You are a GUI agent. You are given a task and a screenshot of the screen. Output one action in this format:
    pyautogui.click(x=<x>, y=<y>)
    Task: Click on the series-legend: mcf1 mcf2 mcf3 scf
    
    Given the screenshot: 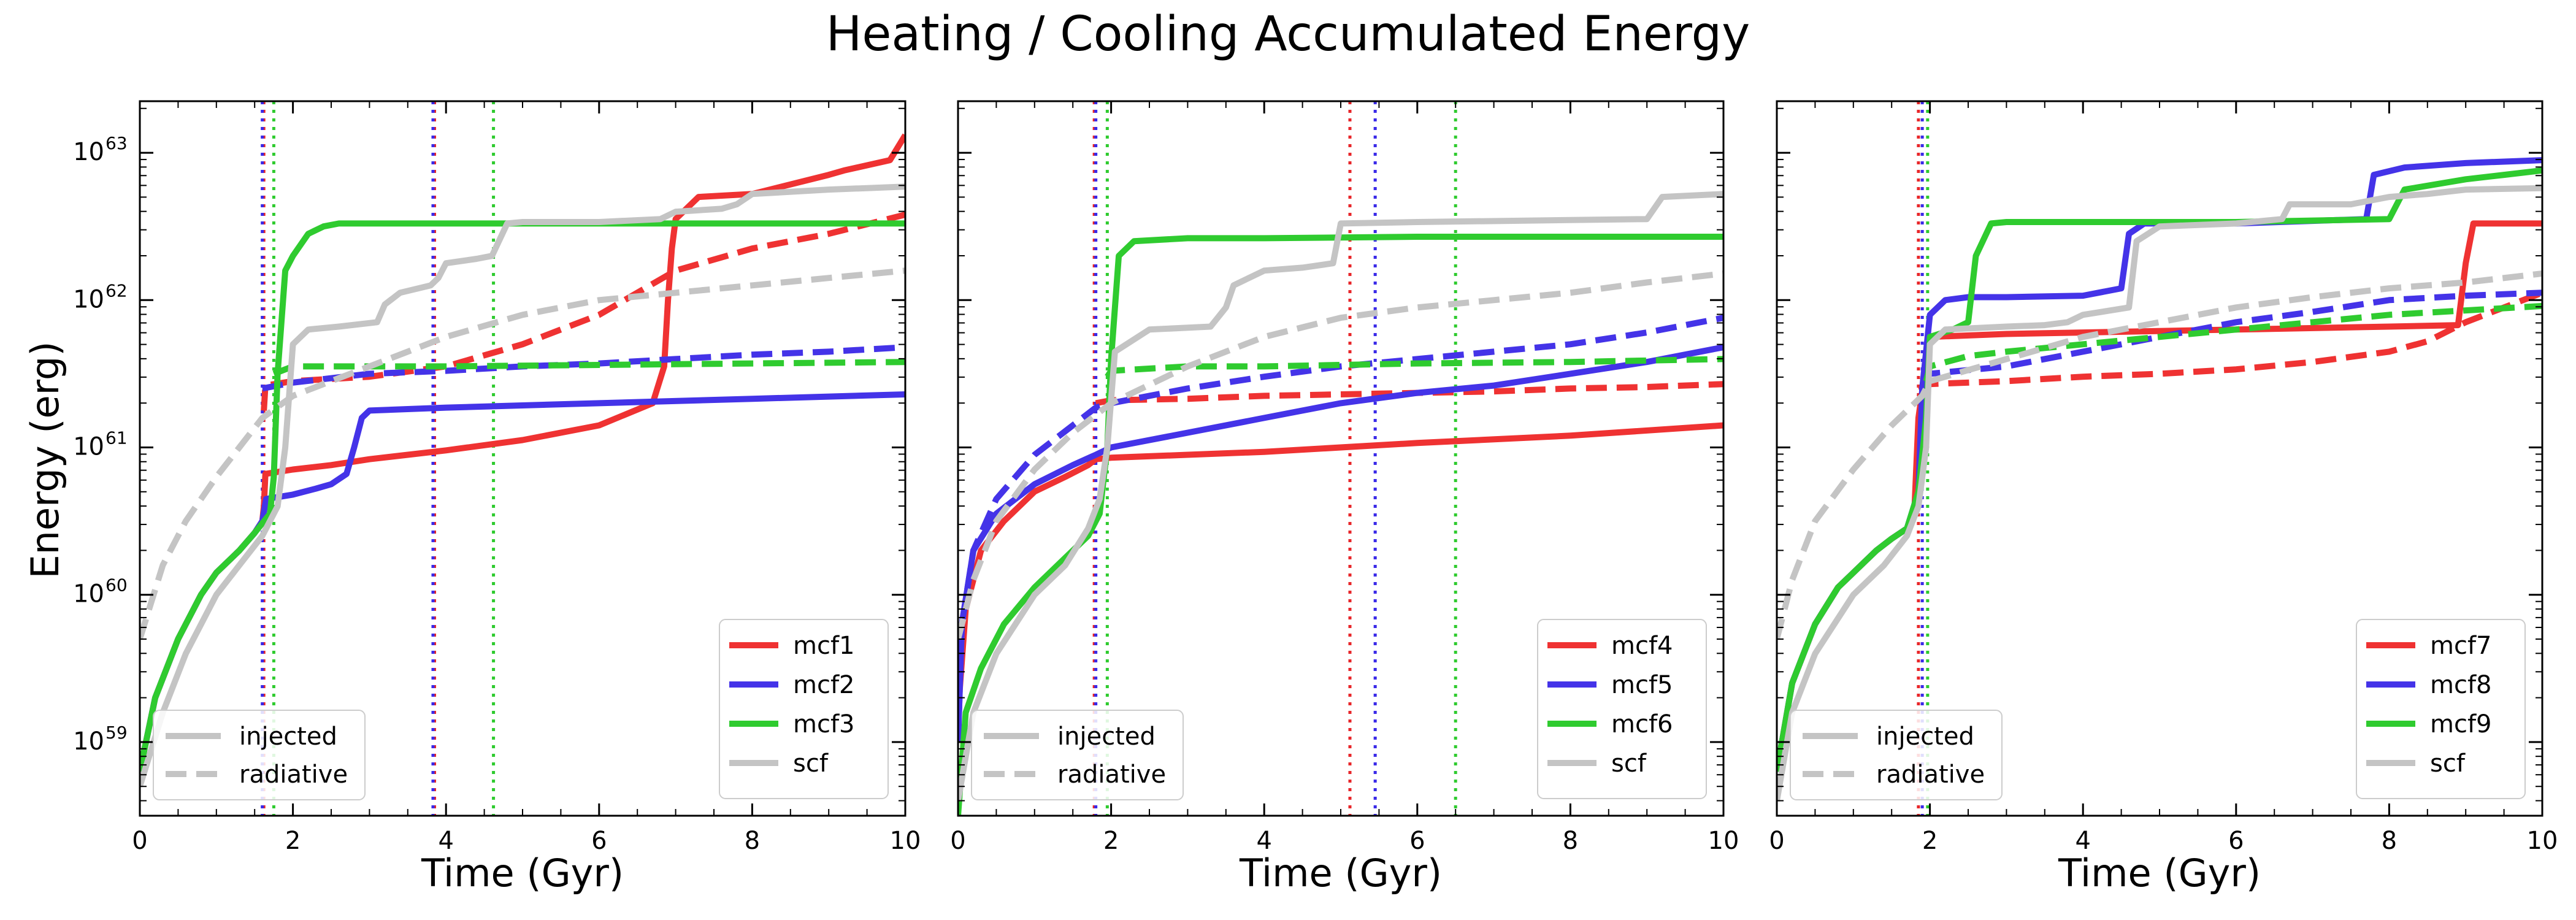 What is the action you would take?
    pyautogui.click(x=804, y=709)
    